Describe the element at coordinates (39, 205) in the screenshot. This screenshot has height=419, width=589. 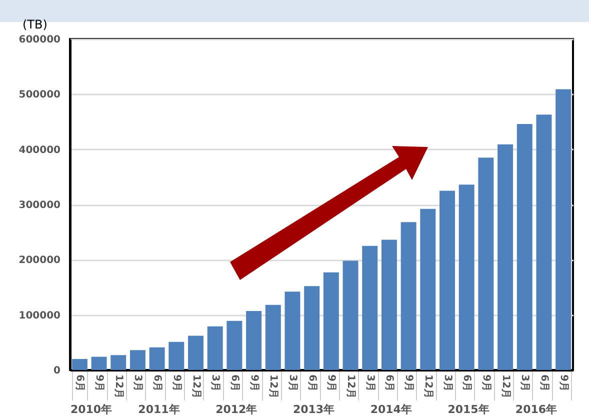
I see `y-tick-label: 300000` at that location.